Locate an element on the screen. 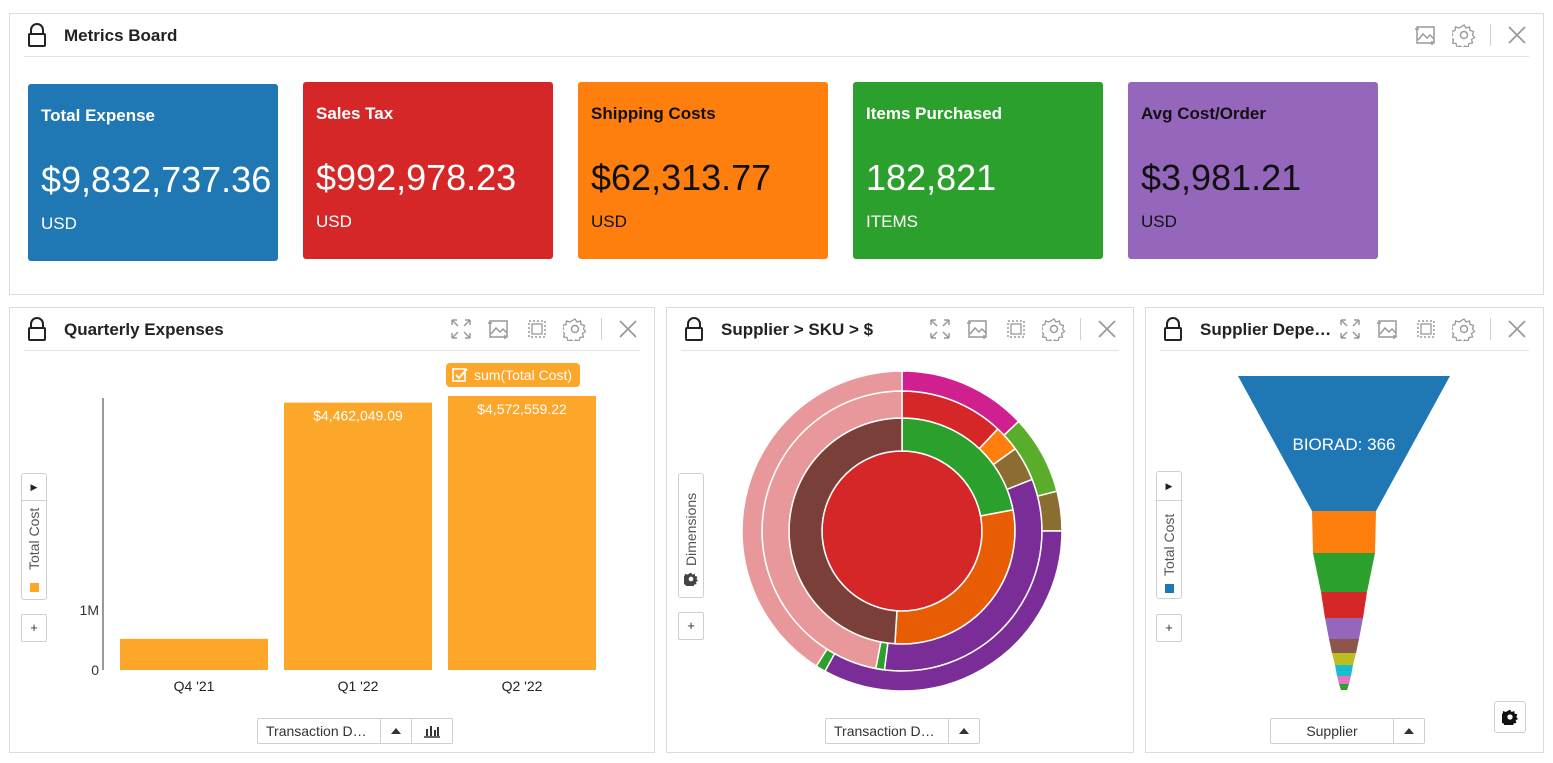 The image size is (1553, 763). y-tick-label: 1M is located at coordinates (89, 610).